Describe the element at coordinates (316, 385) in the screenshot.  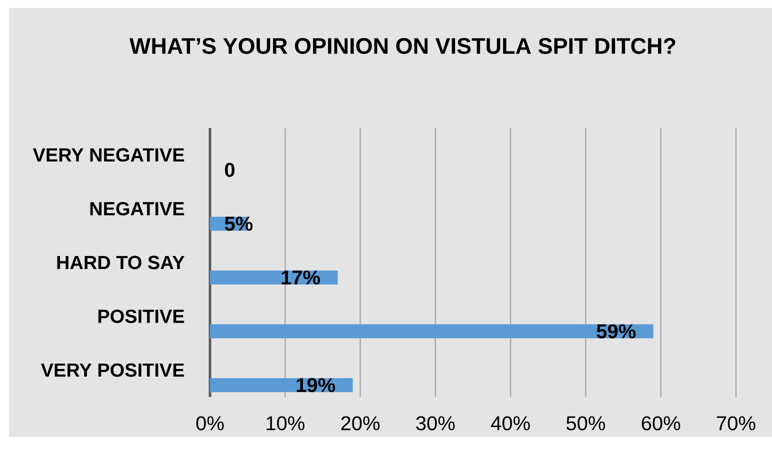
I see `data-label: 19%` at that location.